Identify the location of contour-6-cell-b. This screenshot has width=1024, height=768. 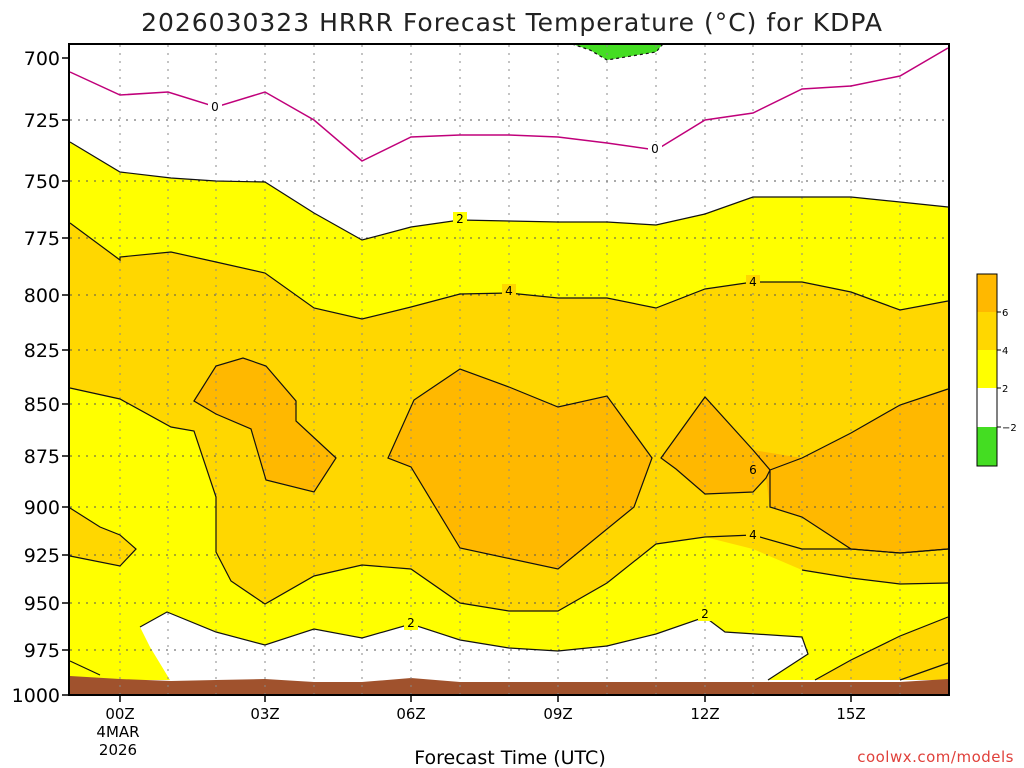
(520, 469).